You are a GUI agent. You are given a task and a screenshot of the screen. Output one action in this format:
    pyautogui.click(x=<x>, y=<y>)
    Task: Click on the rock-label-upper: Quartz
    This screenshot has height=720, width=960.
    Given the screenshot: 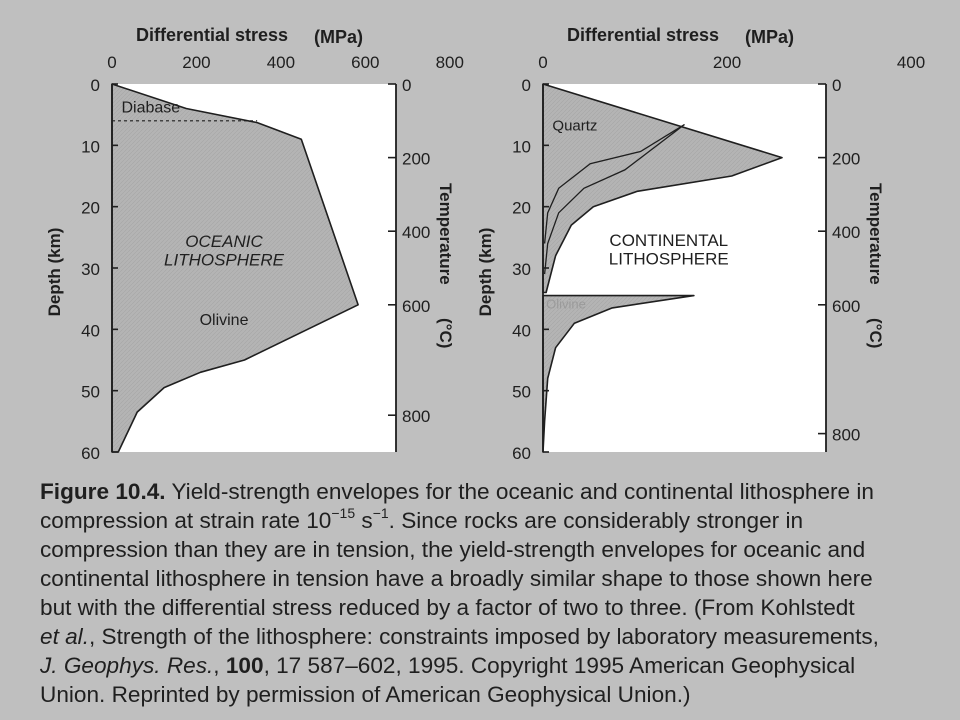 What is the action you would take?
    pyautogui.click(x=574, y=126)
    